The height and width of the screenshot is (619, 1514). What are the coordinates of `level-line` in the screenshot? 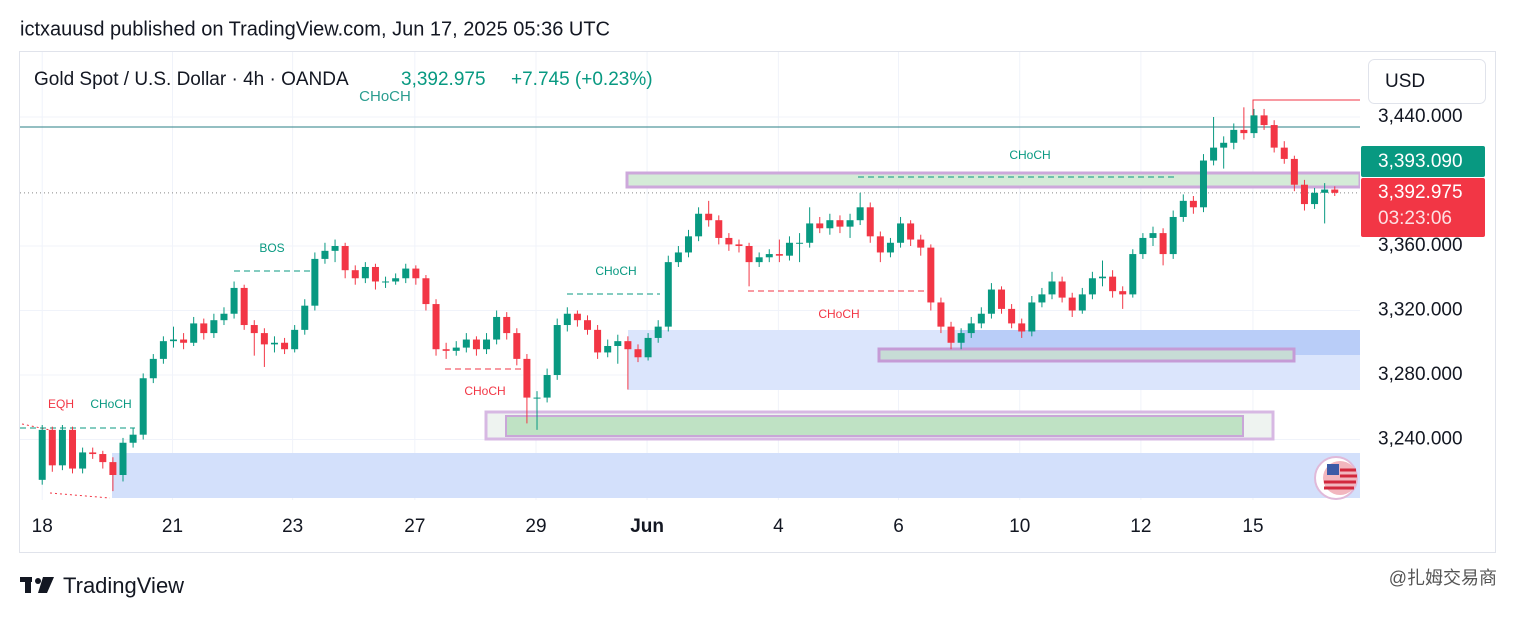 It's located at (1306, 109).